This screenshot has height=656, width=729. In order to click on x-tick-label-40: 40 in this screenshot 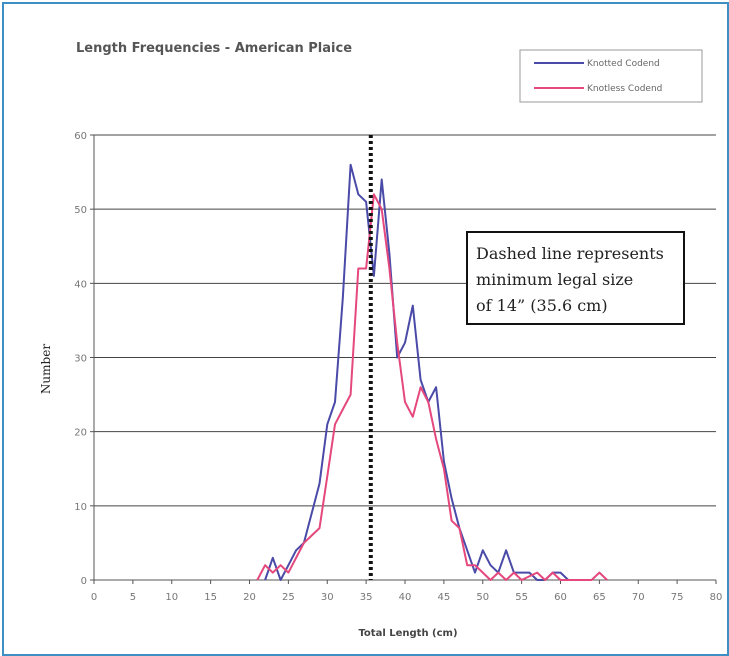, I will do `click(405, 597)`.